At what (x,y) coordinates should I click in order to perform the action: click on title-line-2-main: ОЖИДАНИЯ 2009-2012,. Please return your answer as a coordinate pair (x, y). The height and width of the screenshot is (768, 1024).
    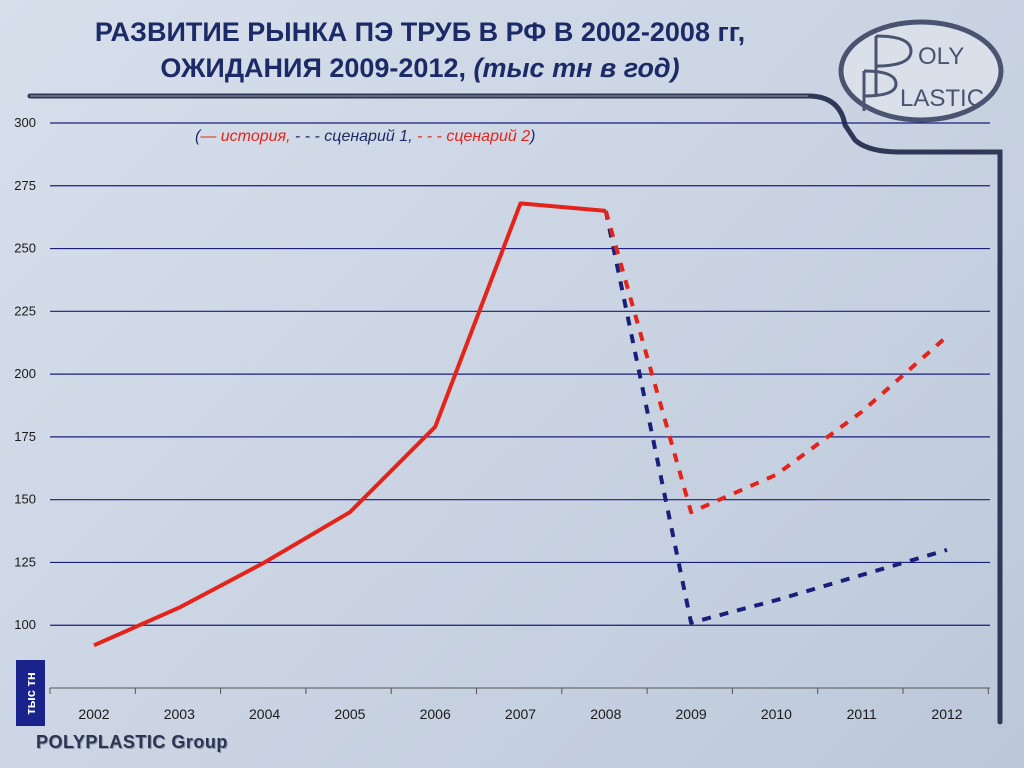
    Looking at the image, I should click on (313, 68).